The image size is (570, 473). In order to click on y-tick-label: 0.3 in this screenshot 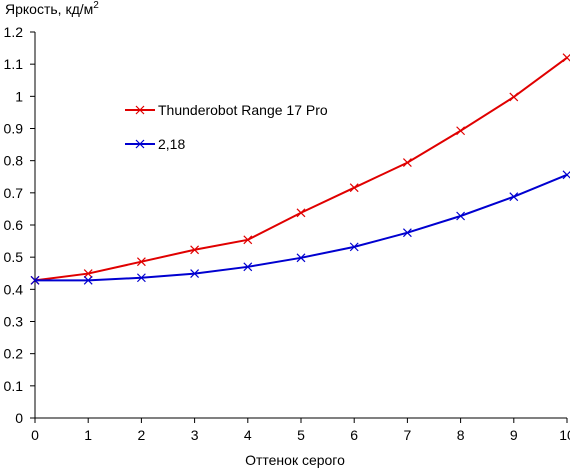, I will do `click(14, 322)`.